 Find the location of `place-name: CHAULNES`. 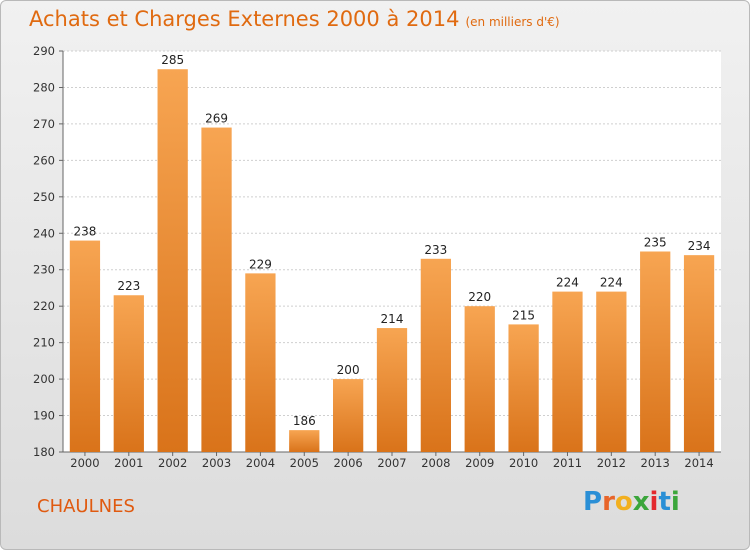

place-name: CHAULNES is located at coordinates (86, 506).